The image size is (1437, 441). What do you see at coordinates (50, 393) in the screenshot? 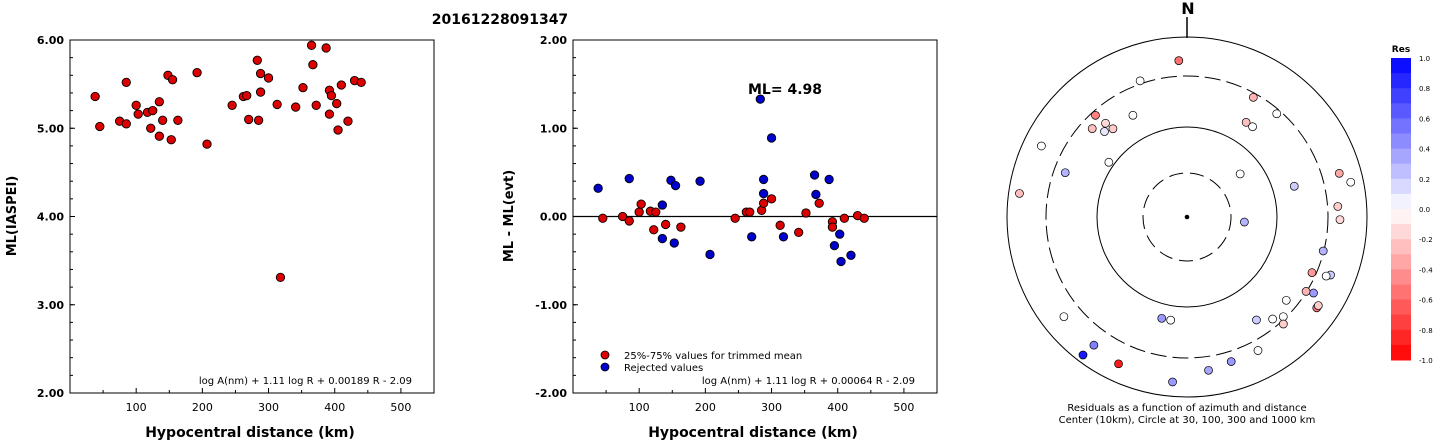
I see `left-y-tick-label: 2.00` at bounding box center [50, 393].